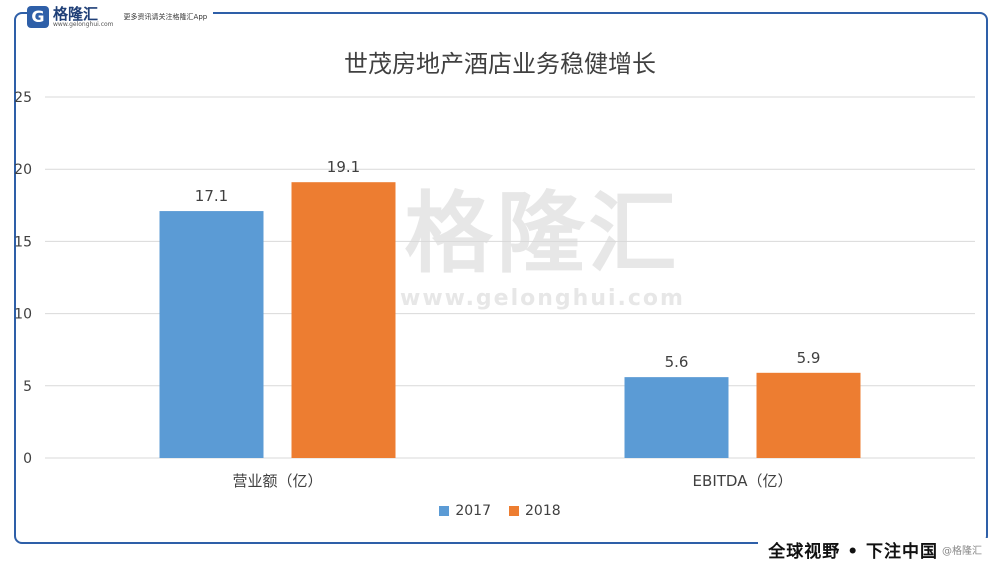 This screenshot has height=562, width=1000. Describe the element at coordinates (27, 387) in the screenshot. I see `y-tick-label: 5` at that location.